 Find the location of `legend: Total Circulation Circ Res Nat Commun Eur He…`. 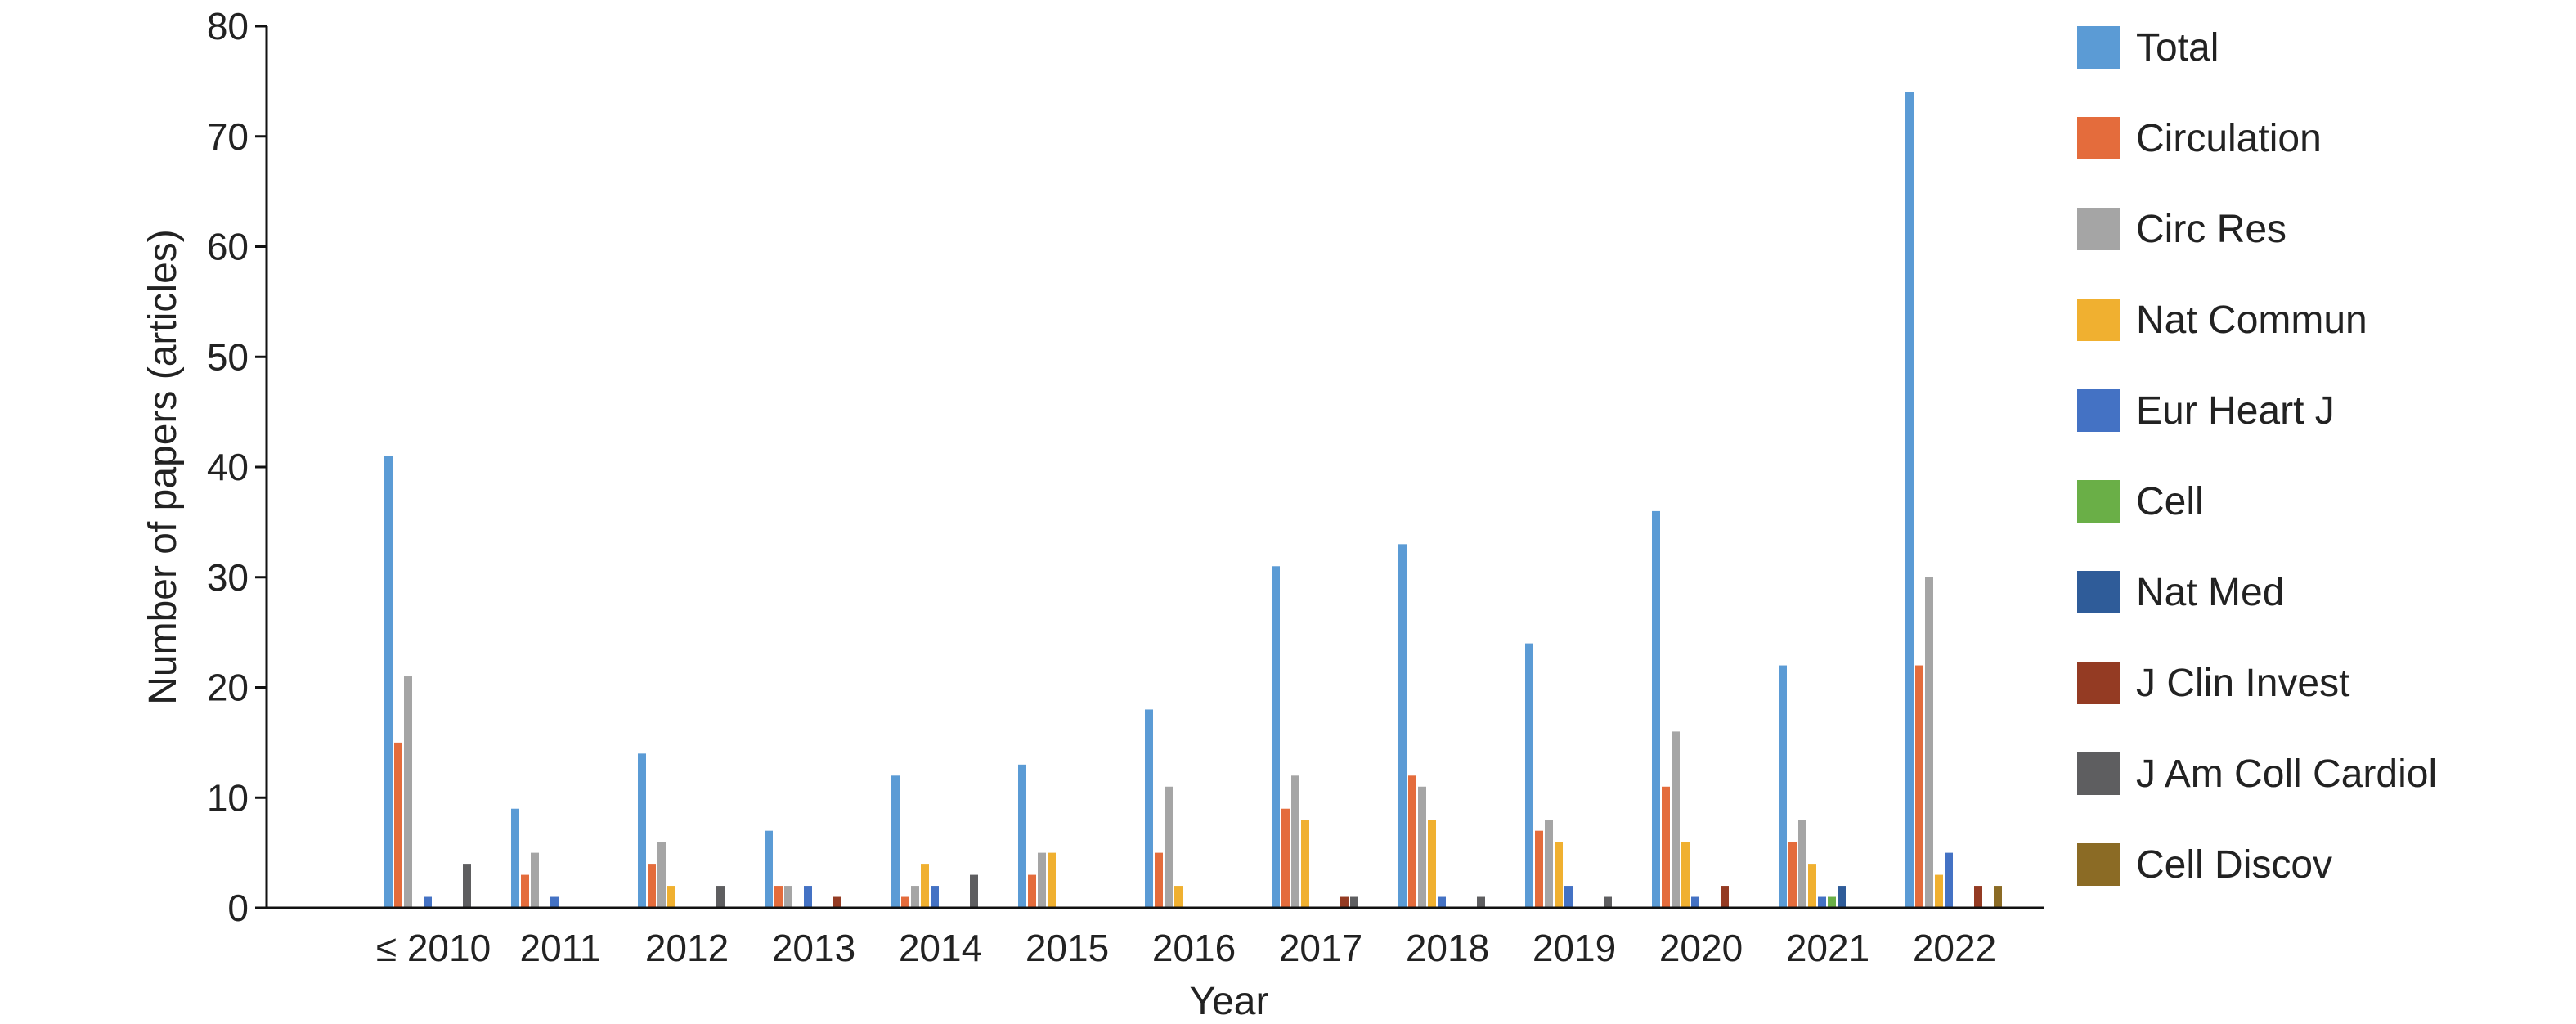

legend: Total Circulation Circ Res Nat Commun Eur He… is located at coordinates (2257, 456).